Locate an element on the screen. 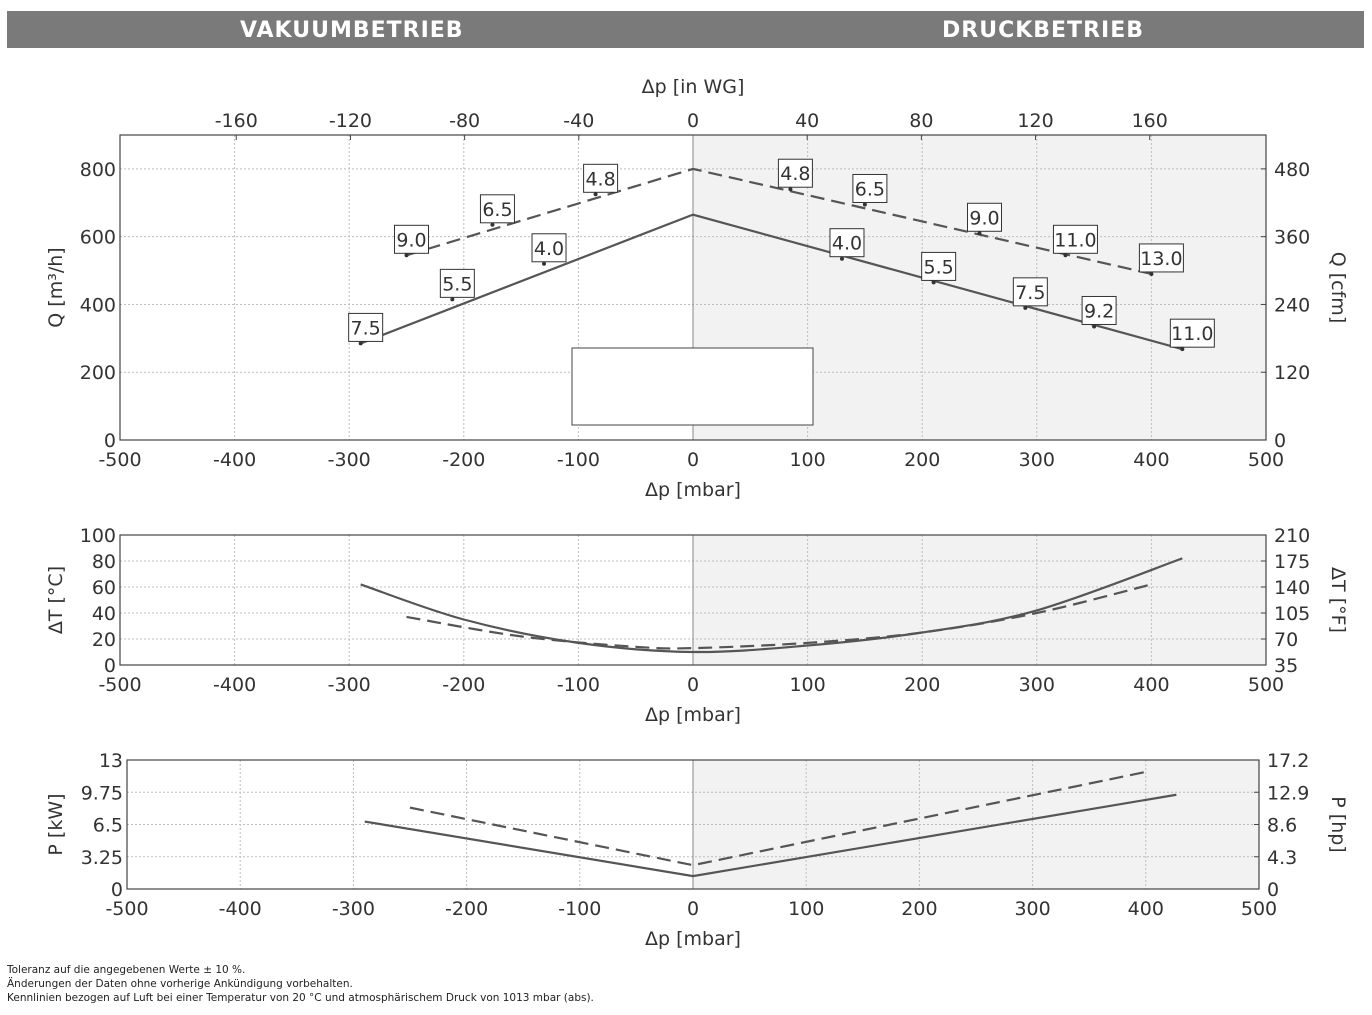 This screenshot has width=1372, height=1015. chart3-frame is located at coordinates (693, 824).